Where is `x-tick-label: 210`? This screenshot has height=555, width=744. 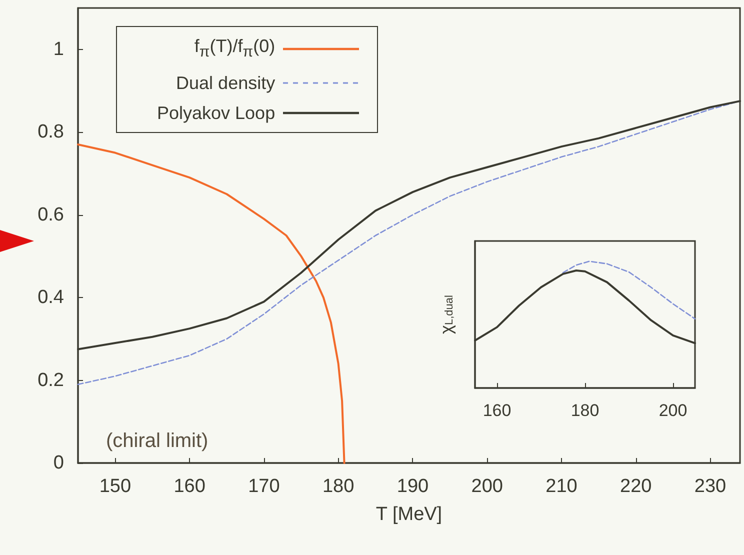
x-tick-label: 210 is located at coordinates (562, 486).